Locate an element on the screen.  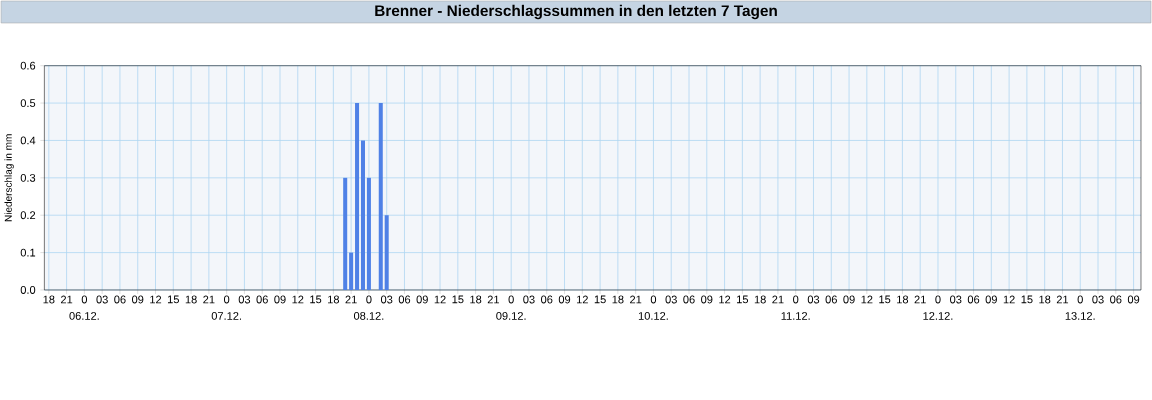
text: 13.12. is located at coordinates (1080, 316).